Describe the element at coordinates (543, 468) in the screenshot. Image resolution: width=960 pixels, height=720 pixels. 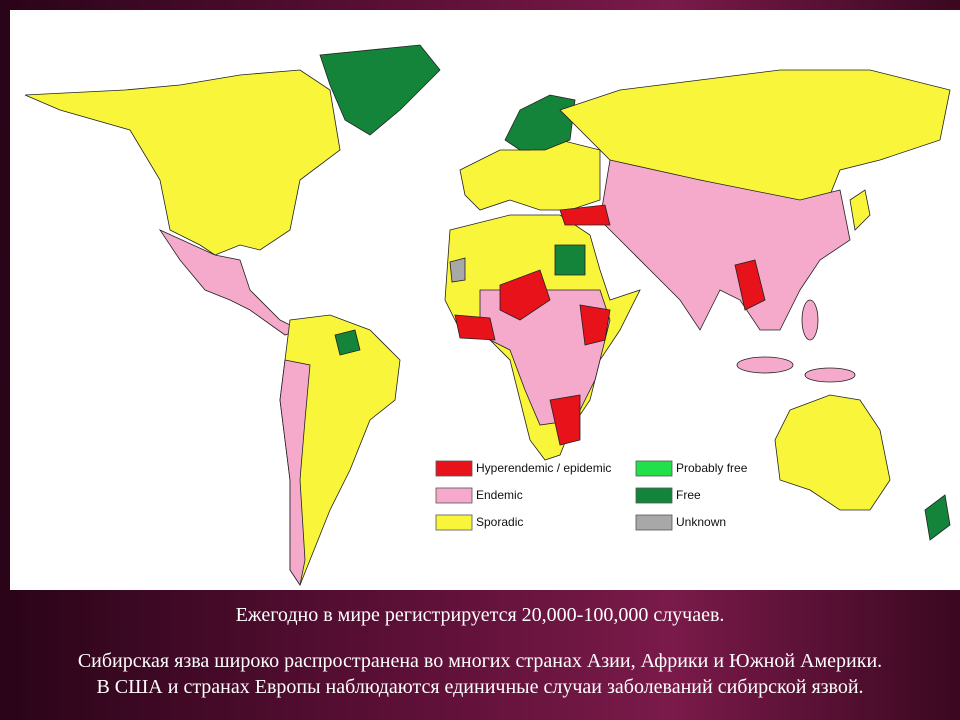
I see `legend-label: Hyperendemic / epidemic` at that location.